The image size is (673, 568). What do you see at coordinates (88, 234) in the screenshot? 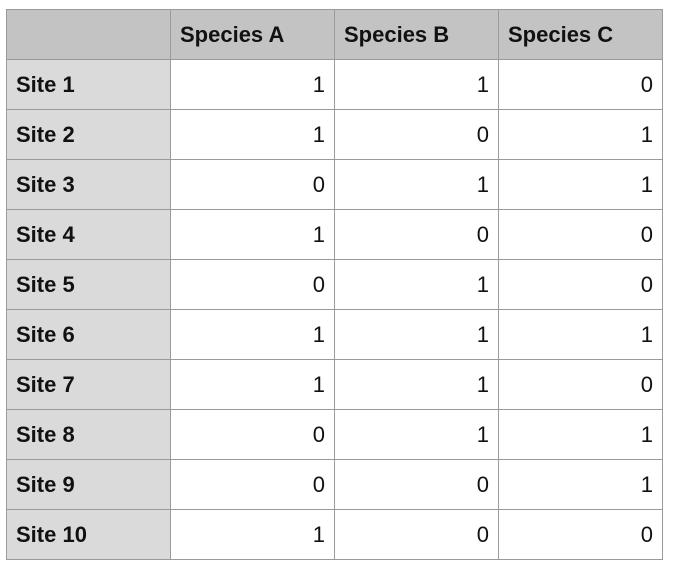
I see `row-header: Site 4` at bounding box center [88, 234].